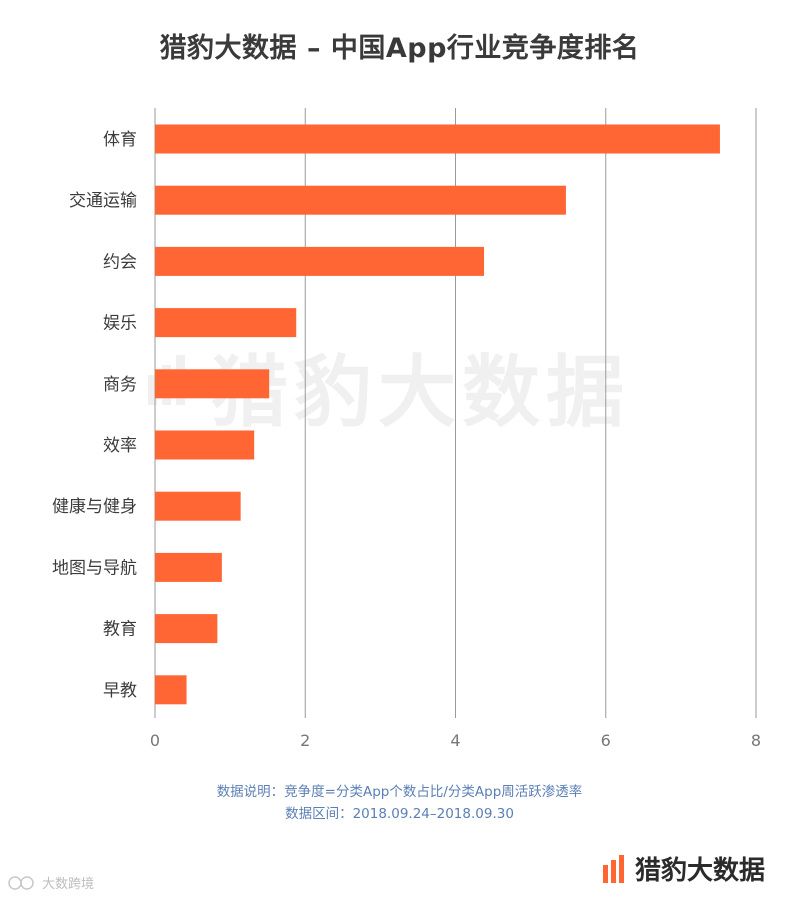 Image resolution: width=799 pixels, height=898 pixels. What do you see at coordinates (305, 740) in the screenshot?
I see `x-tick-label: 2` at bounding box center [305, 740].